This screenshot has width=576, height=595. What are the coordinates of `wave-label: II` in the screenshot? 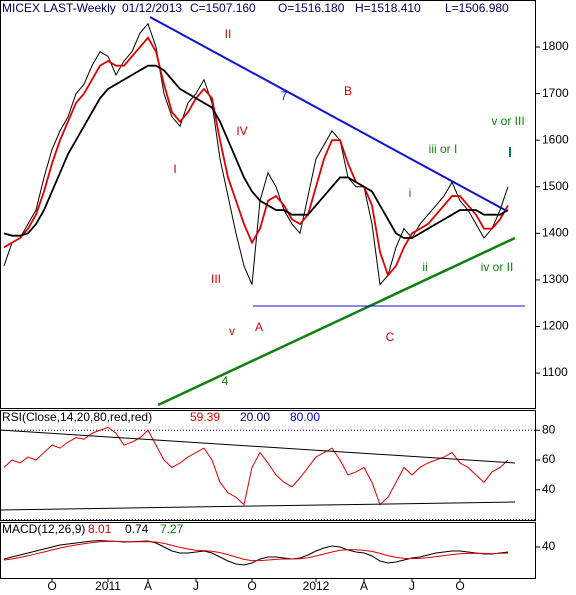 It's located at (228, 34).